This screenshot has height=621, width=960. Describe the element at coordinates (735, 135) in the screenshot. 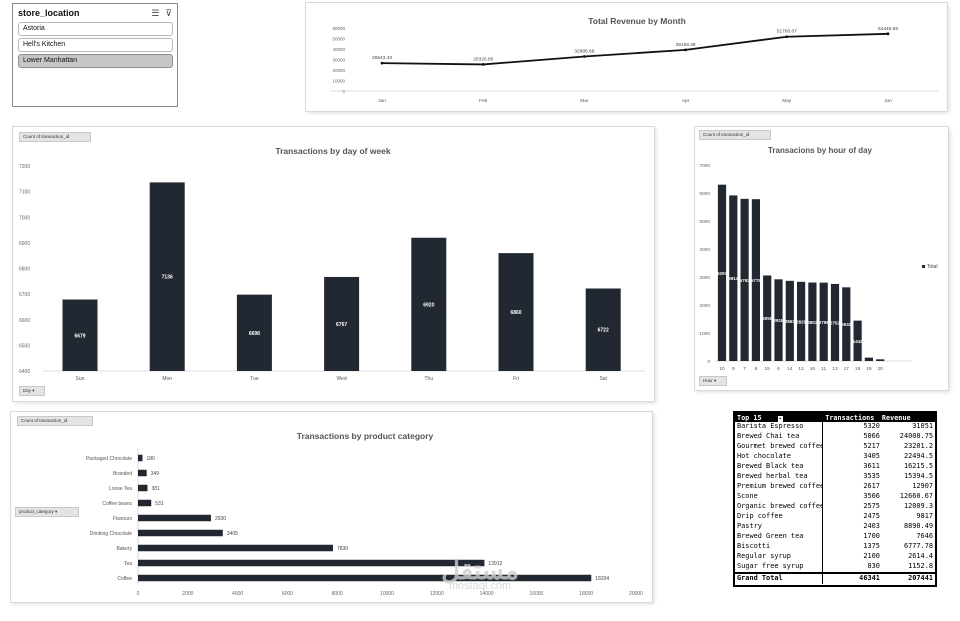

I see `hour-count-field-button: Count of transaction_id` at that location.